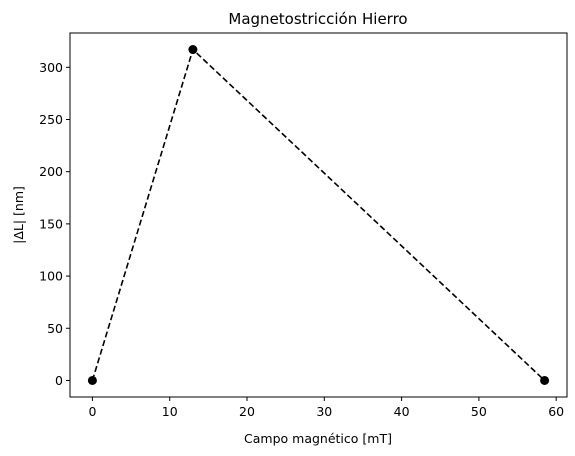 The height and width of the screenshot is (456, 575). Describe the element at coordinates (51, 67) in the screenshot. I see `y-tick-label: 300` at that location.